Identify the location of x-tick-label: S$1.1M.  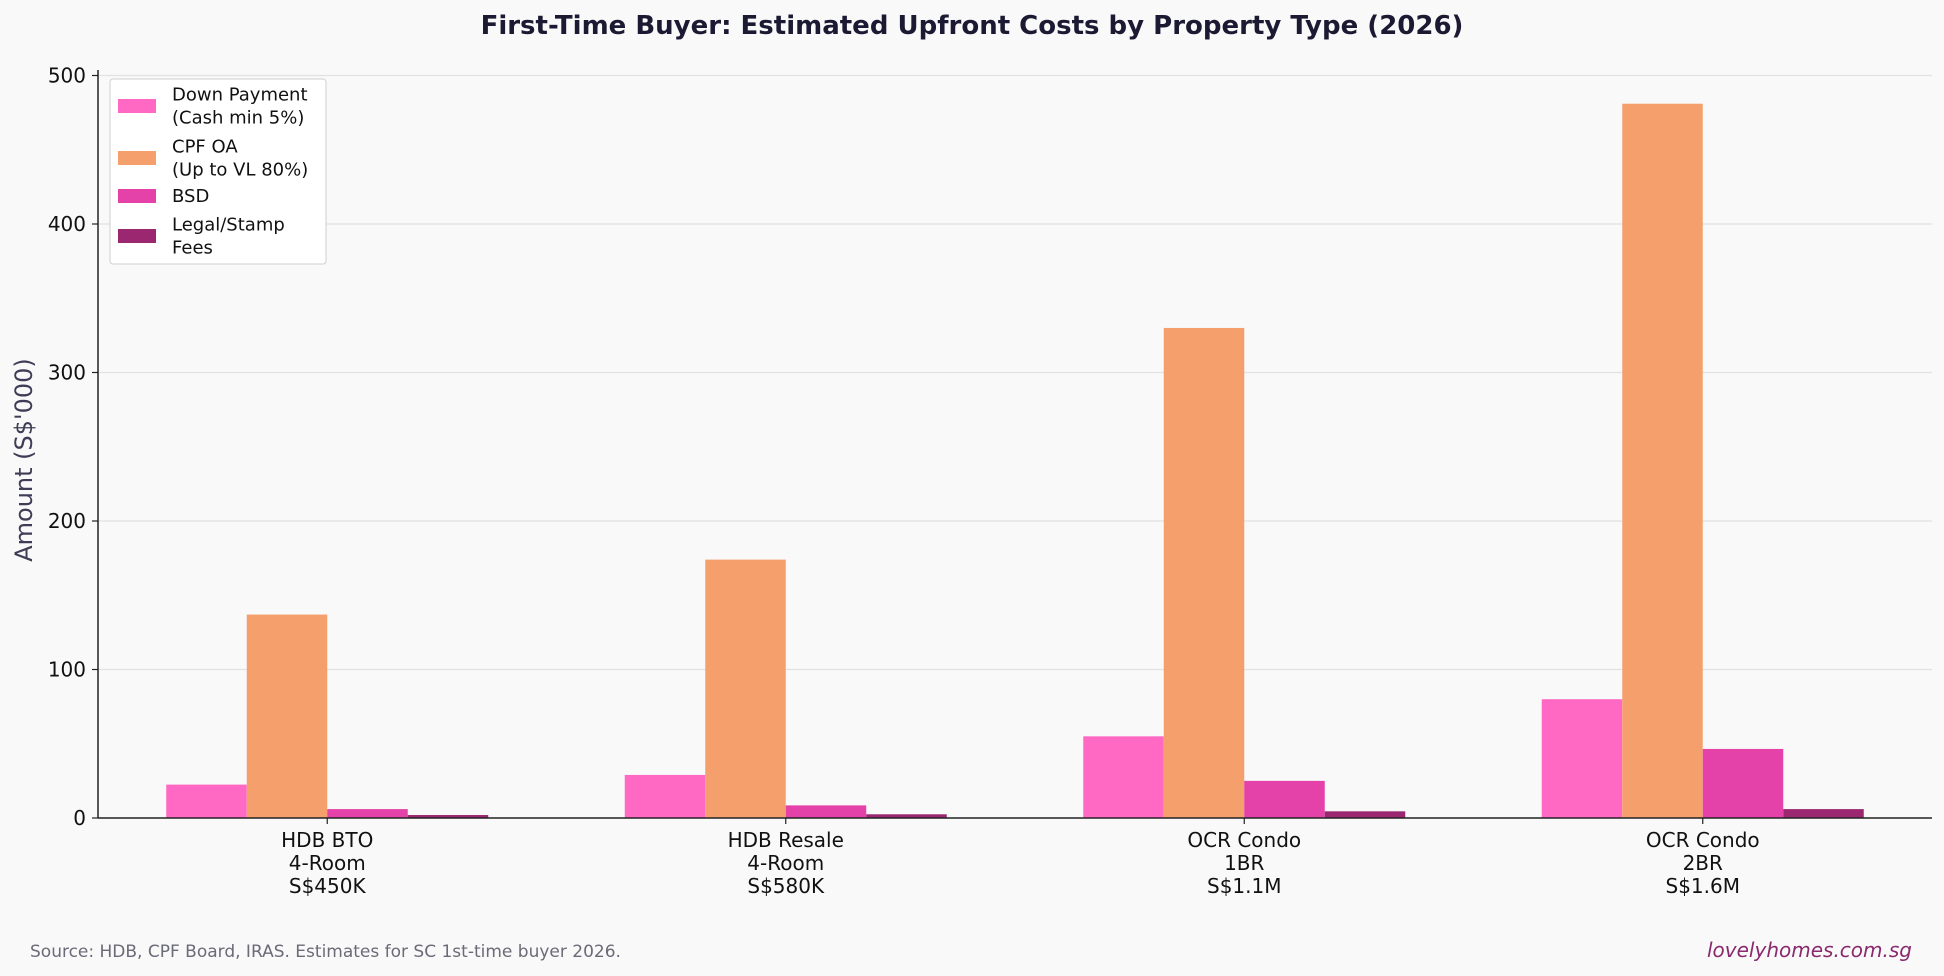
(1244, 886).